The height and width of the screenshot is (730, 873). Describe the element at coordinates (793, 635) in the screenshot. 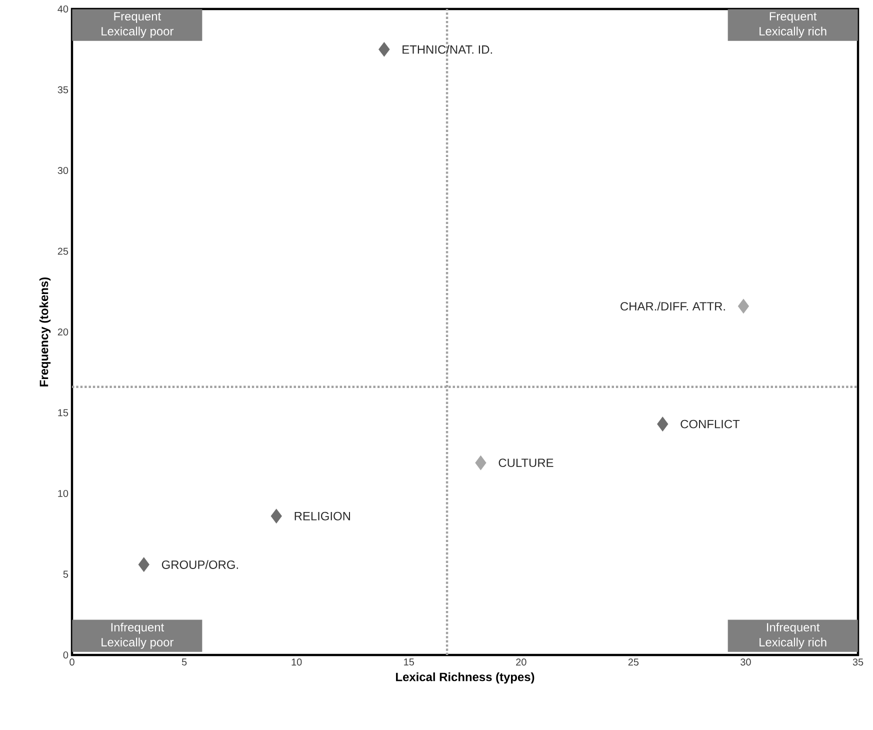

I see `annotation: Infrequent Lexically rich` at that location.